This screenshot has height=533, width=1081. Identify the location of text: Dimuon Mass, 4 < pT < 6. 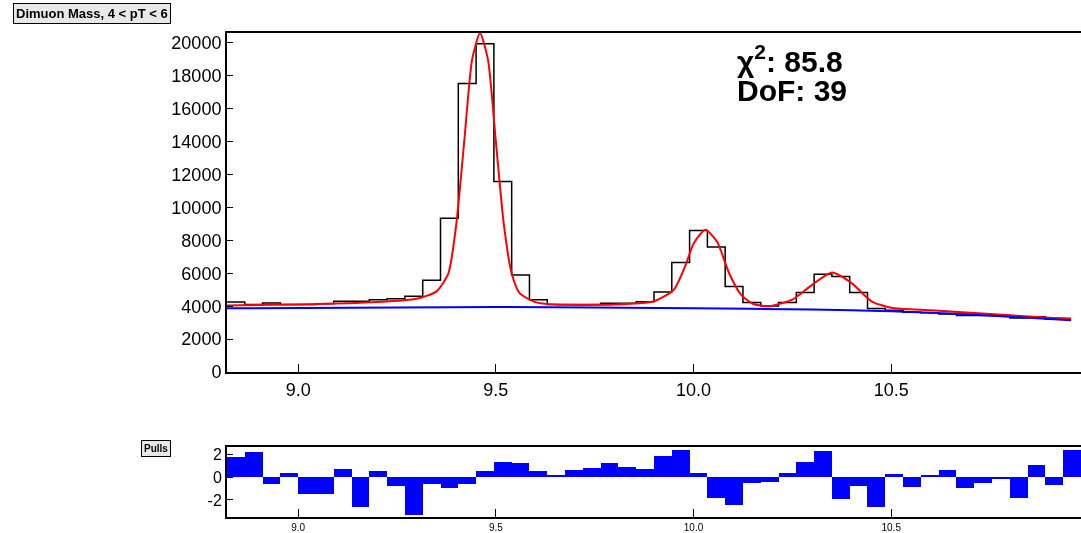
(92, 13).